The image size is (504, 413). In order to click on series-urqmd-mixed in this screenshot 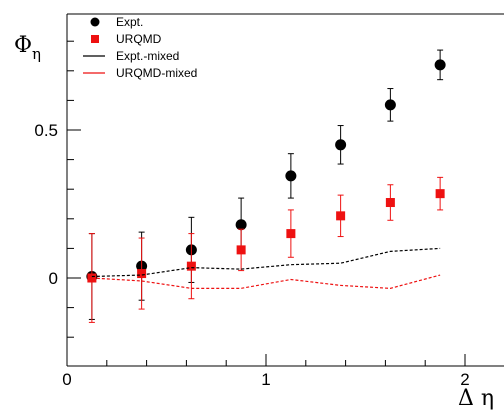, I will do `click(266, 281)`.